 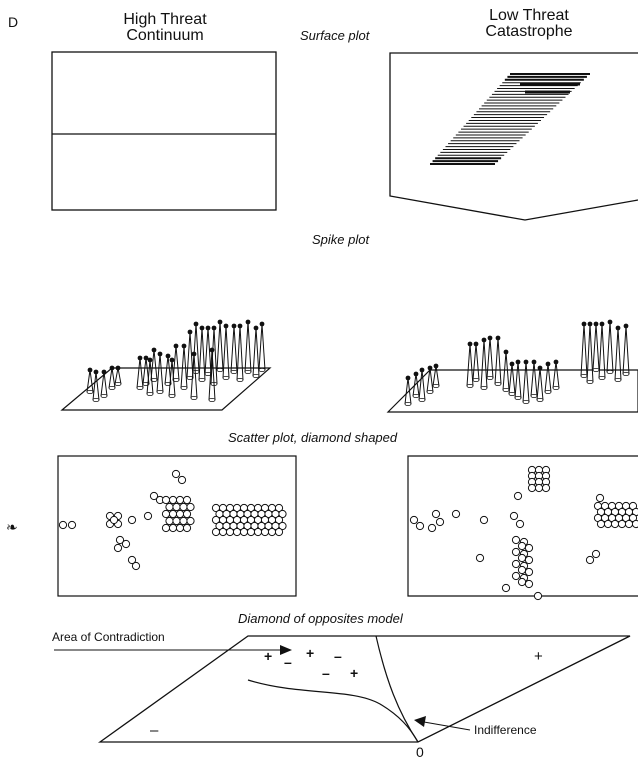 I want to click on contradiction-arrow-head, so click(x=286, y=650).